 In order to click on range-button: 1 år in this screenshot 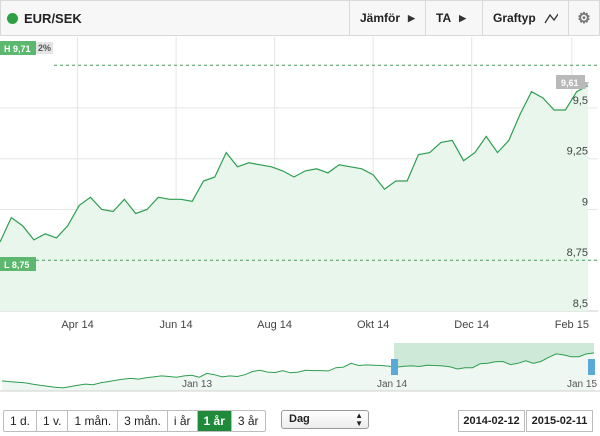, I will do `click(214, 421)`.